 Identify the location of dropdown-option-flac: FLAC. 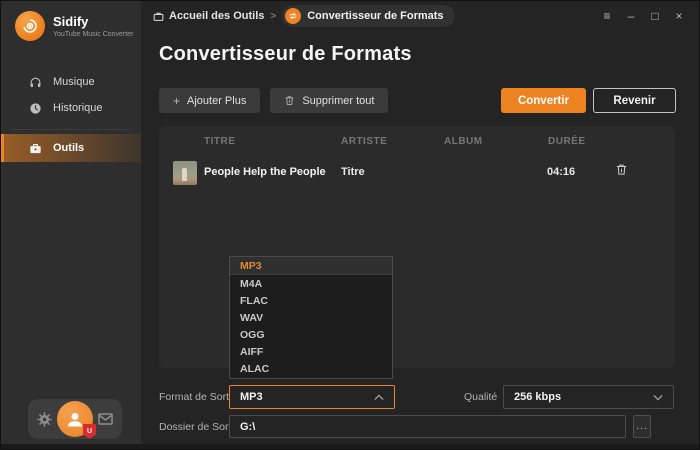
(254, 300).